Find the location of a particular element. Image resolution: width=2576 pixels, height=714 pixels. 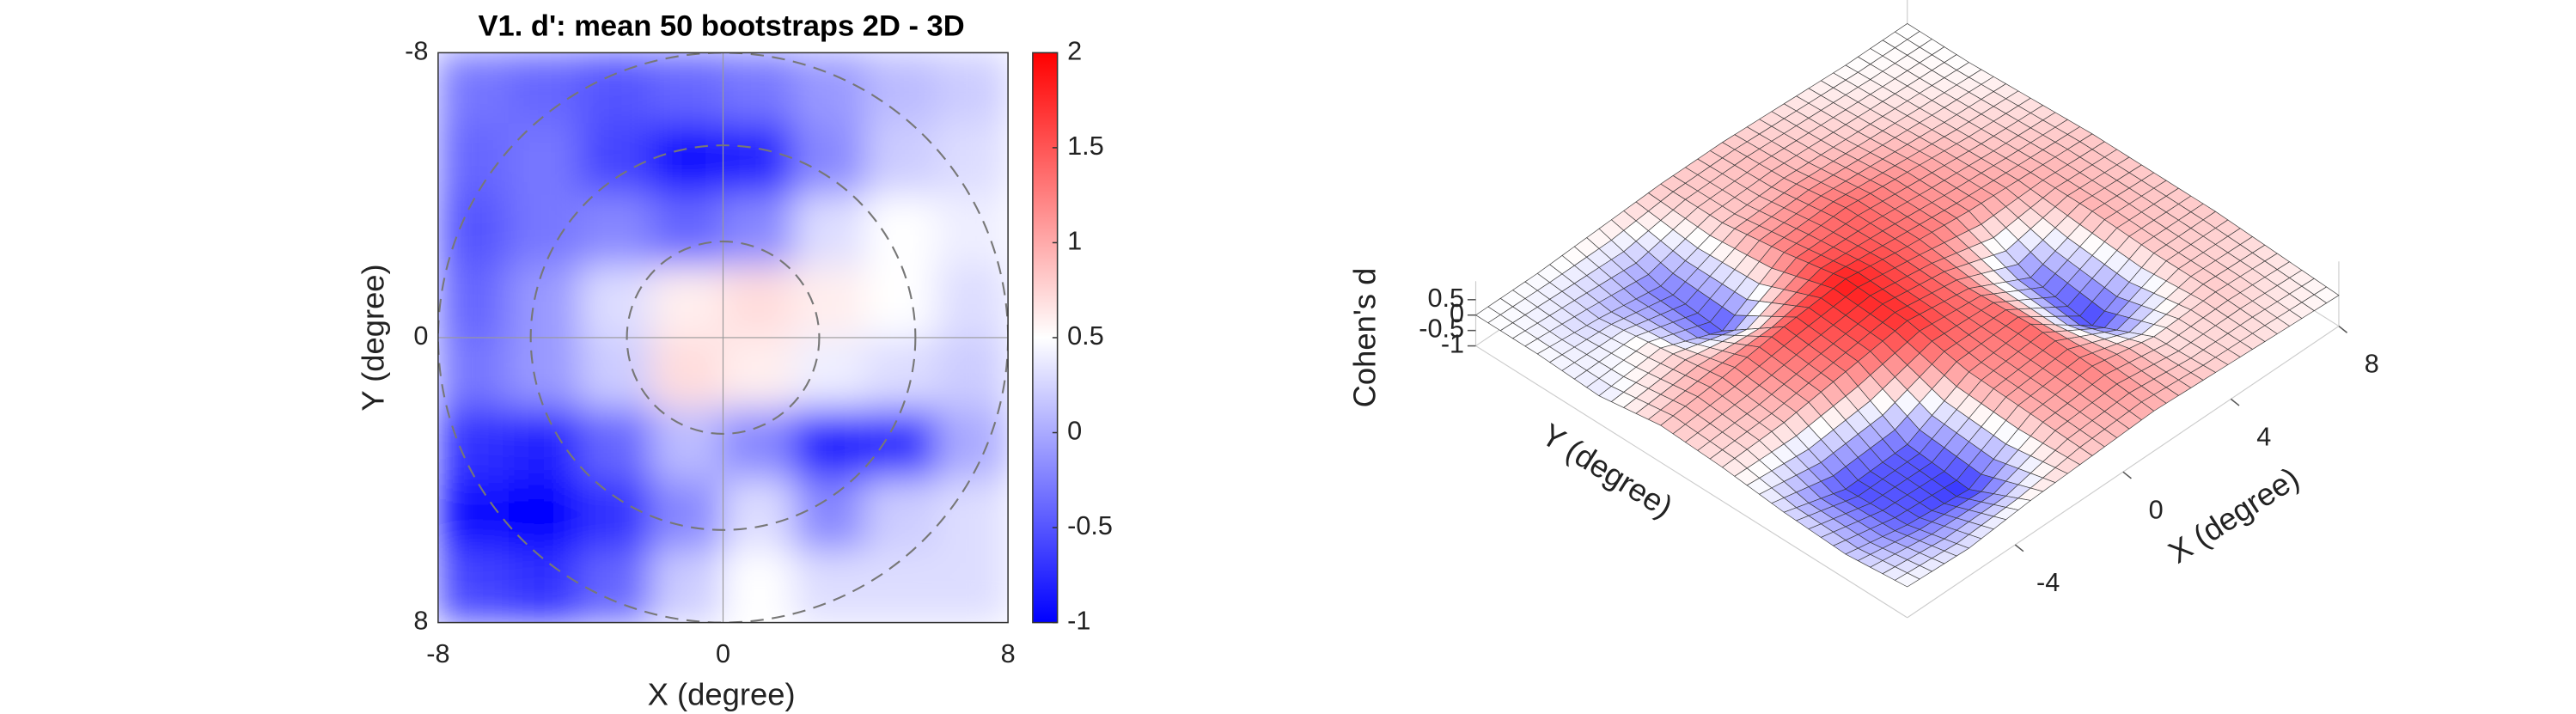

colorbar-tick-label: 1.5 is located at coordinates (1085, 146).